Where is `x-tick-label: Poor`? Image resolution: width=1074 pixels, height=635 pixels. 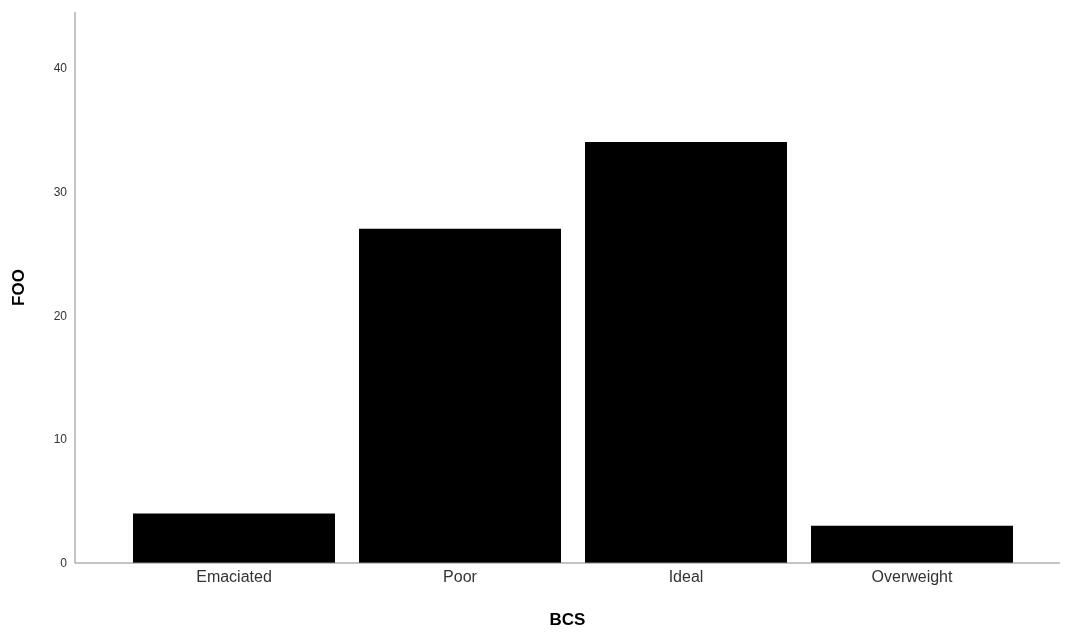
x-tick-label: Poor is located at coordinates (460, 577).